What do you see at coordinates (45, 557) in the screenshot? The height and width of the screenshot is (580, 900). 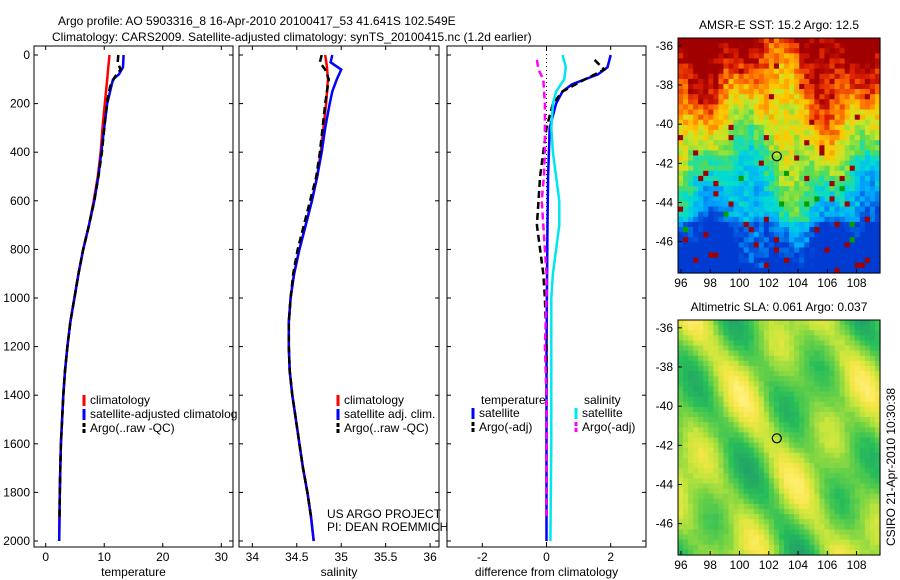 I see `x-tick-label: 0` at bounding box center [45, 557].